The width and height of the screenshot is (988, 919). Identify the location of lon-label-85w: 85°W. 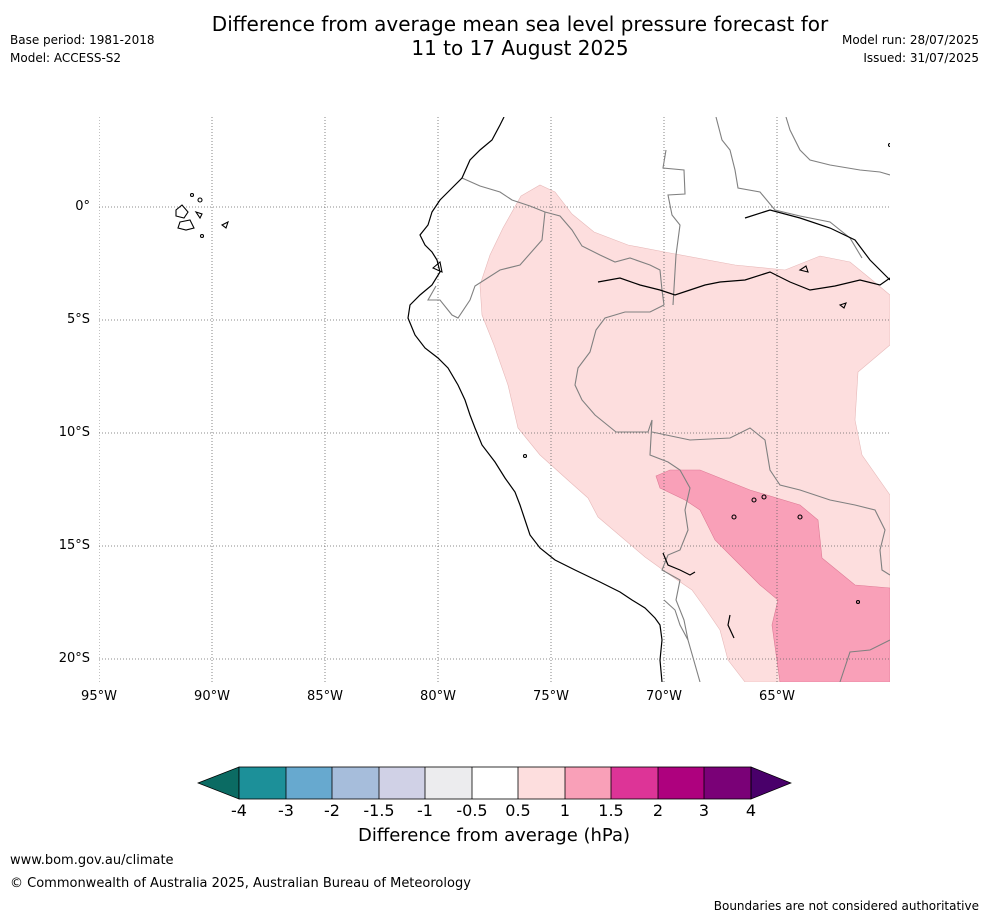
(325, 696).